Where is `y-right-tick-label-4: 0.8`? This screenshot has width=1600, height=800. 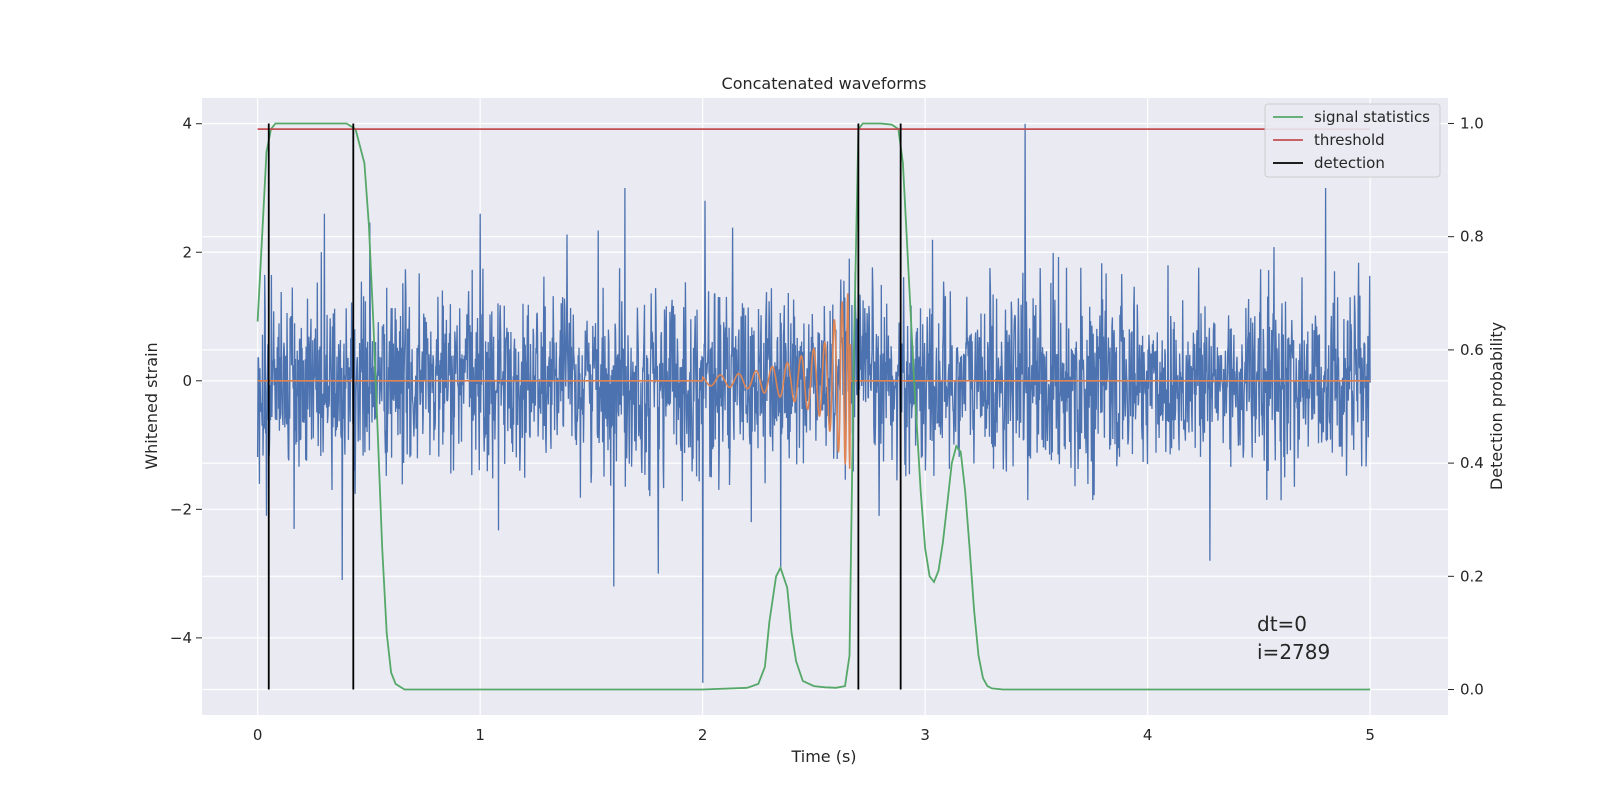 y-right-tick-label-4: 0.8 is located at coordinates (1472, 237).